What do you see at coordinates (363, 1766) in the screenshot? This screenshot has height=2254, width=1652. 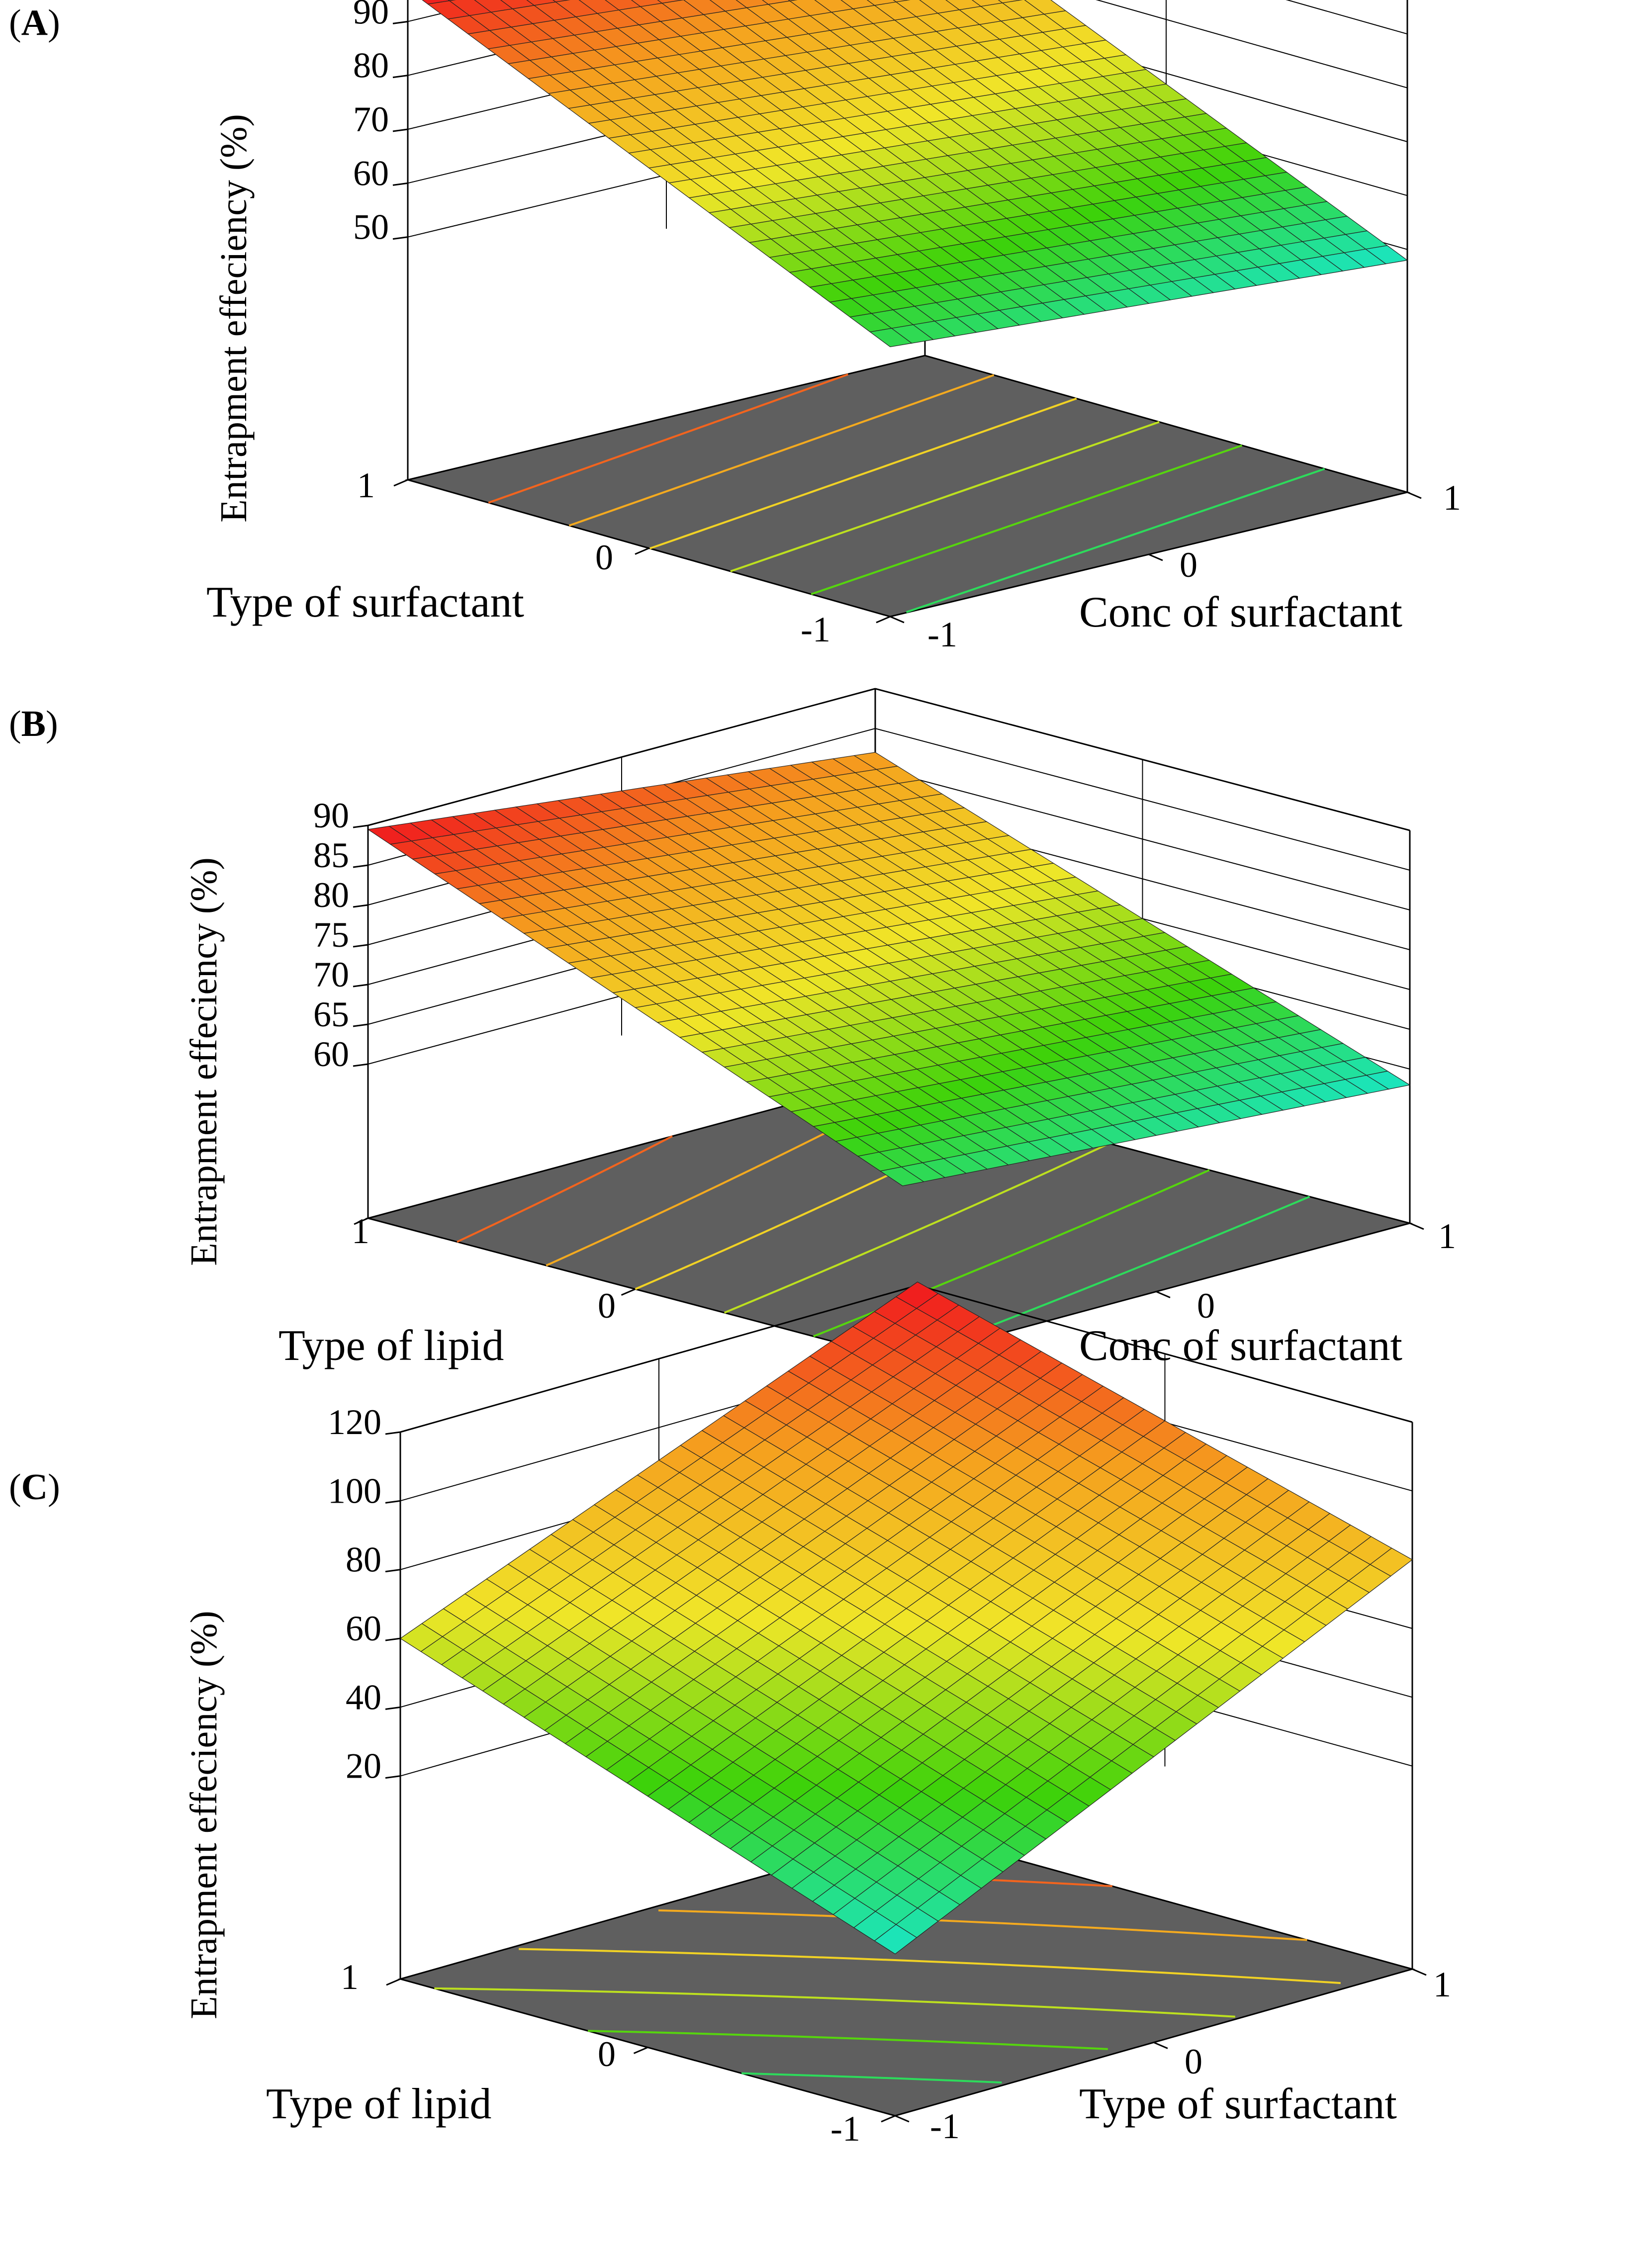 I see `z-tick-label: 20` at bounding box center [363, 1766].